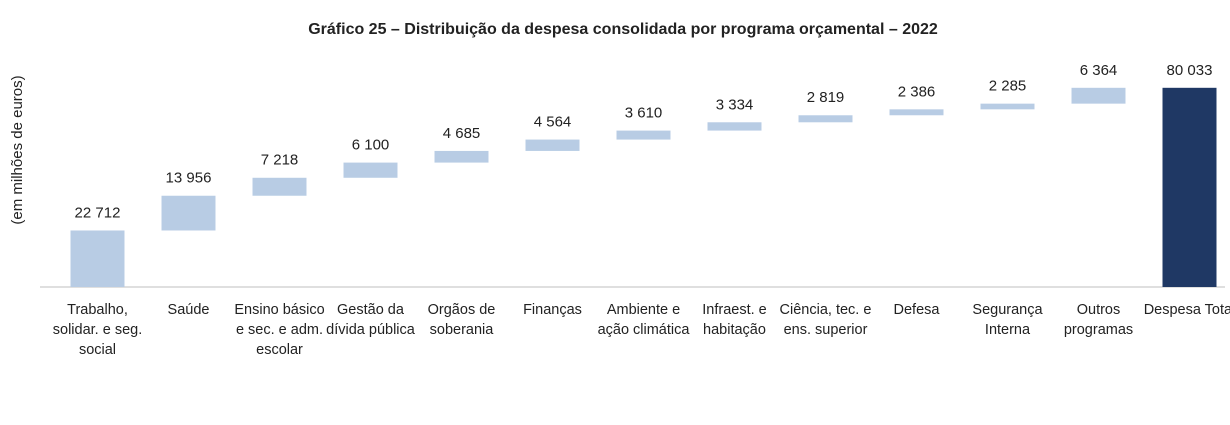 Image resolution: width=1230 pixels, height=425 pixels. Describe the element at coordinates (1186, 310) in the screenshot. I see `x-tick-label: Despesa Total` at that location.